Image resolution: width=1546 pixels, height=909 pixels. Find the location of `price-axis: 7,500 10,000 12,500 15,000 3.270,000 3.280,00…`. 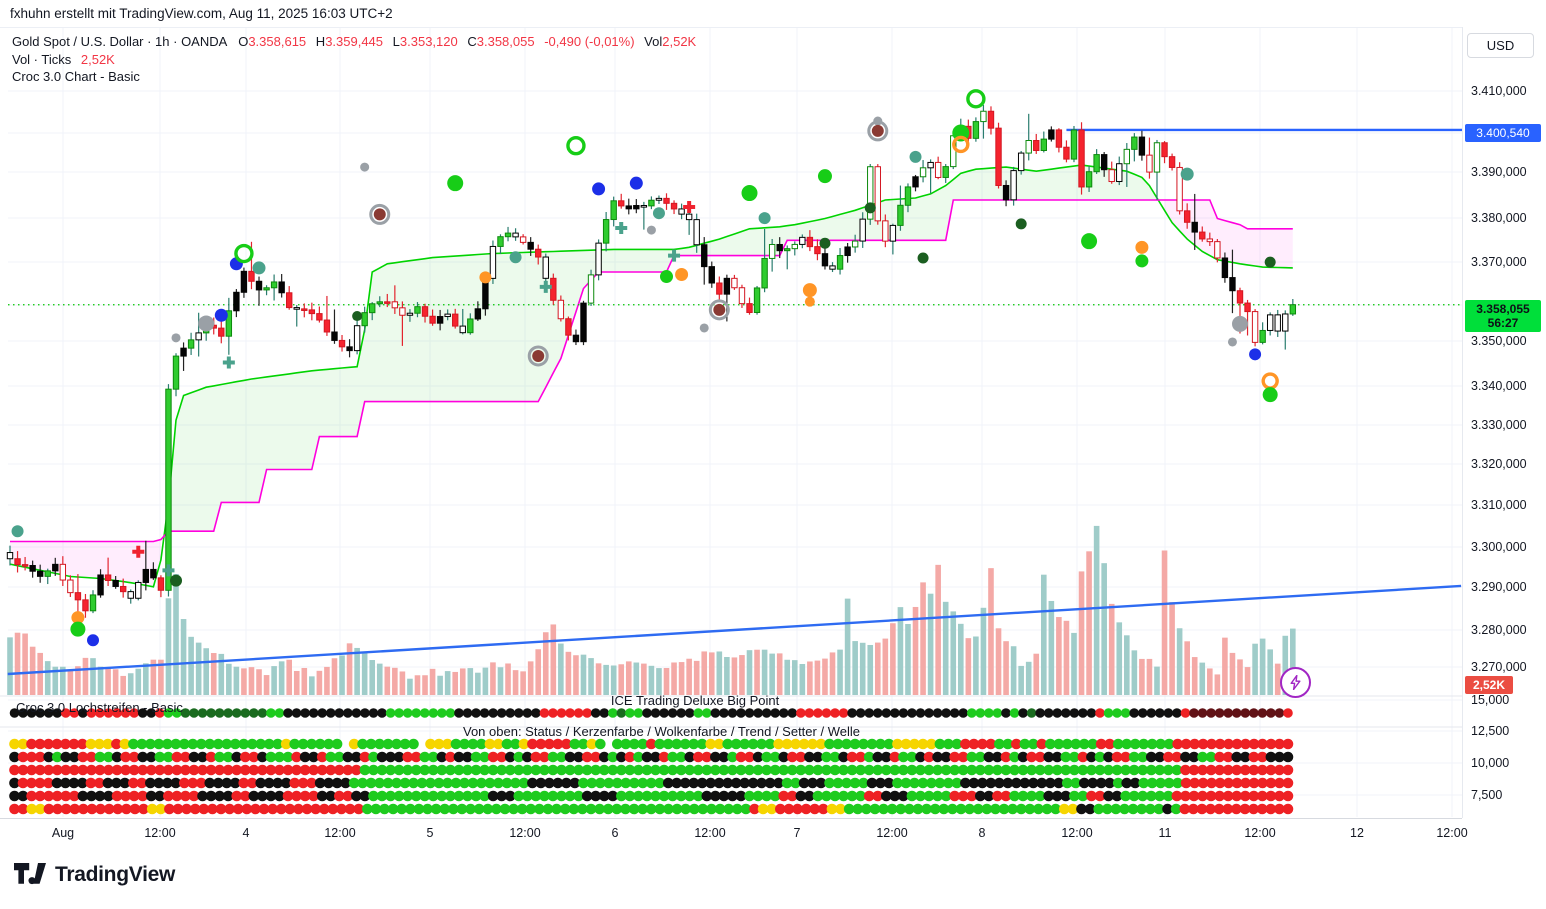

price-axis: 7,500 10,000 12,500 15,000 3.270,000 3.280,00… is located at coordinates (1504, 422).